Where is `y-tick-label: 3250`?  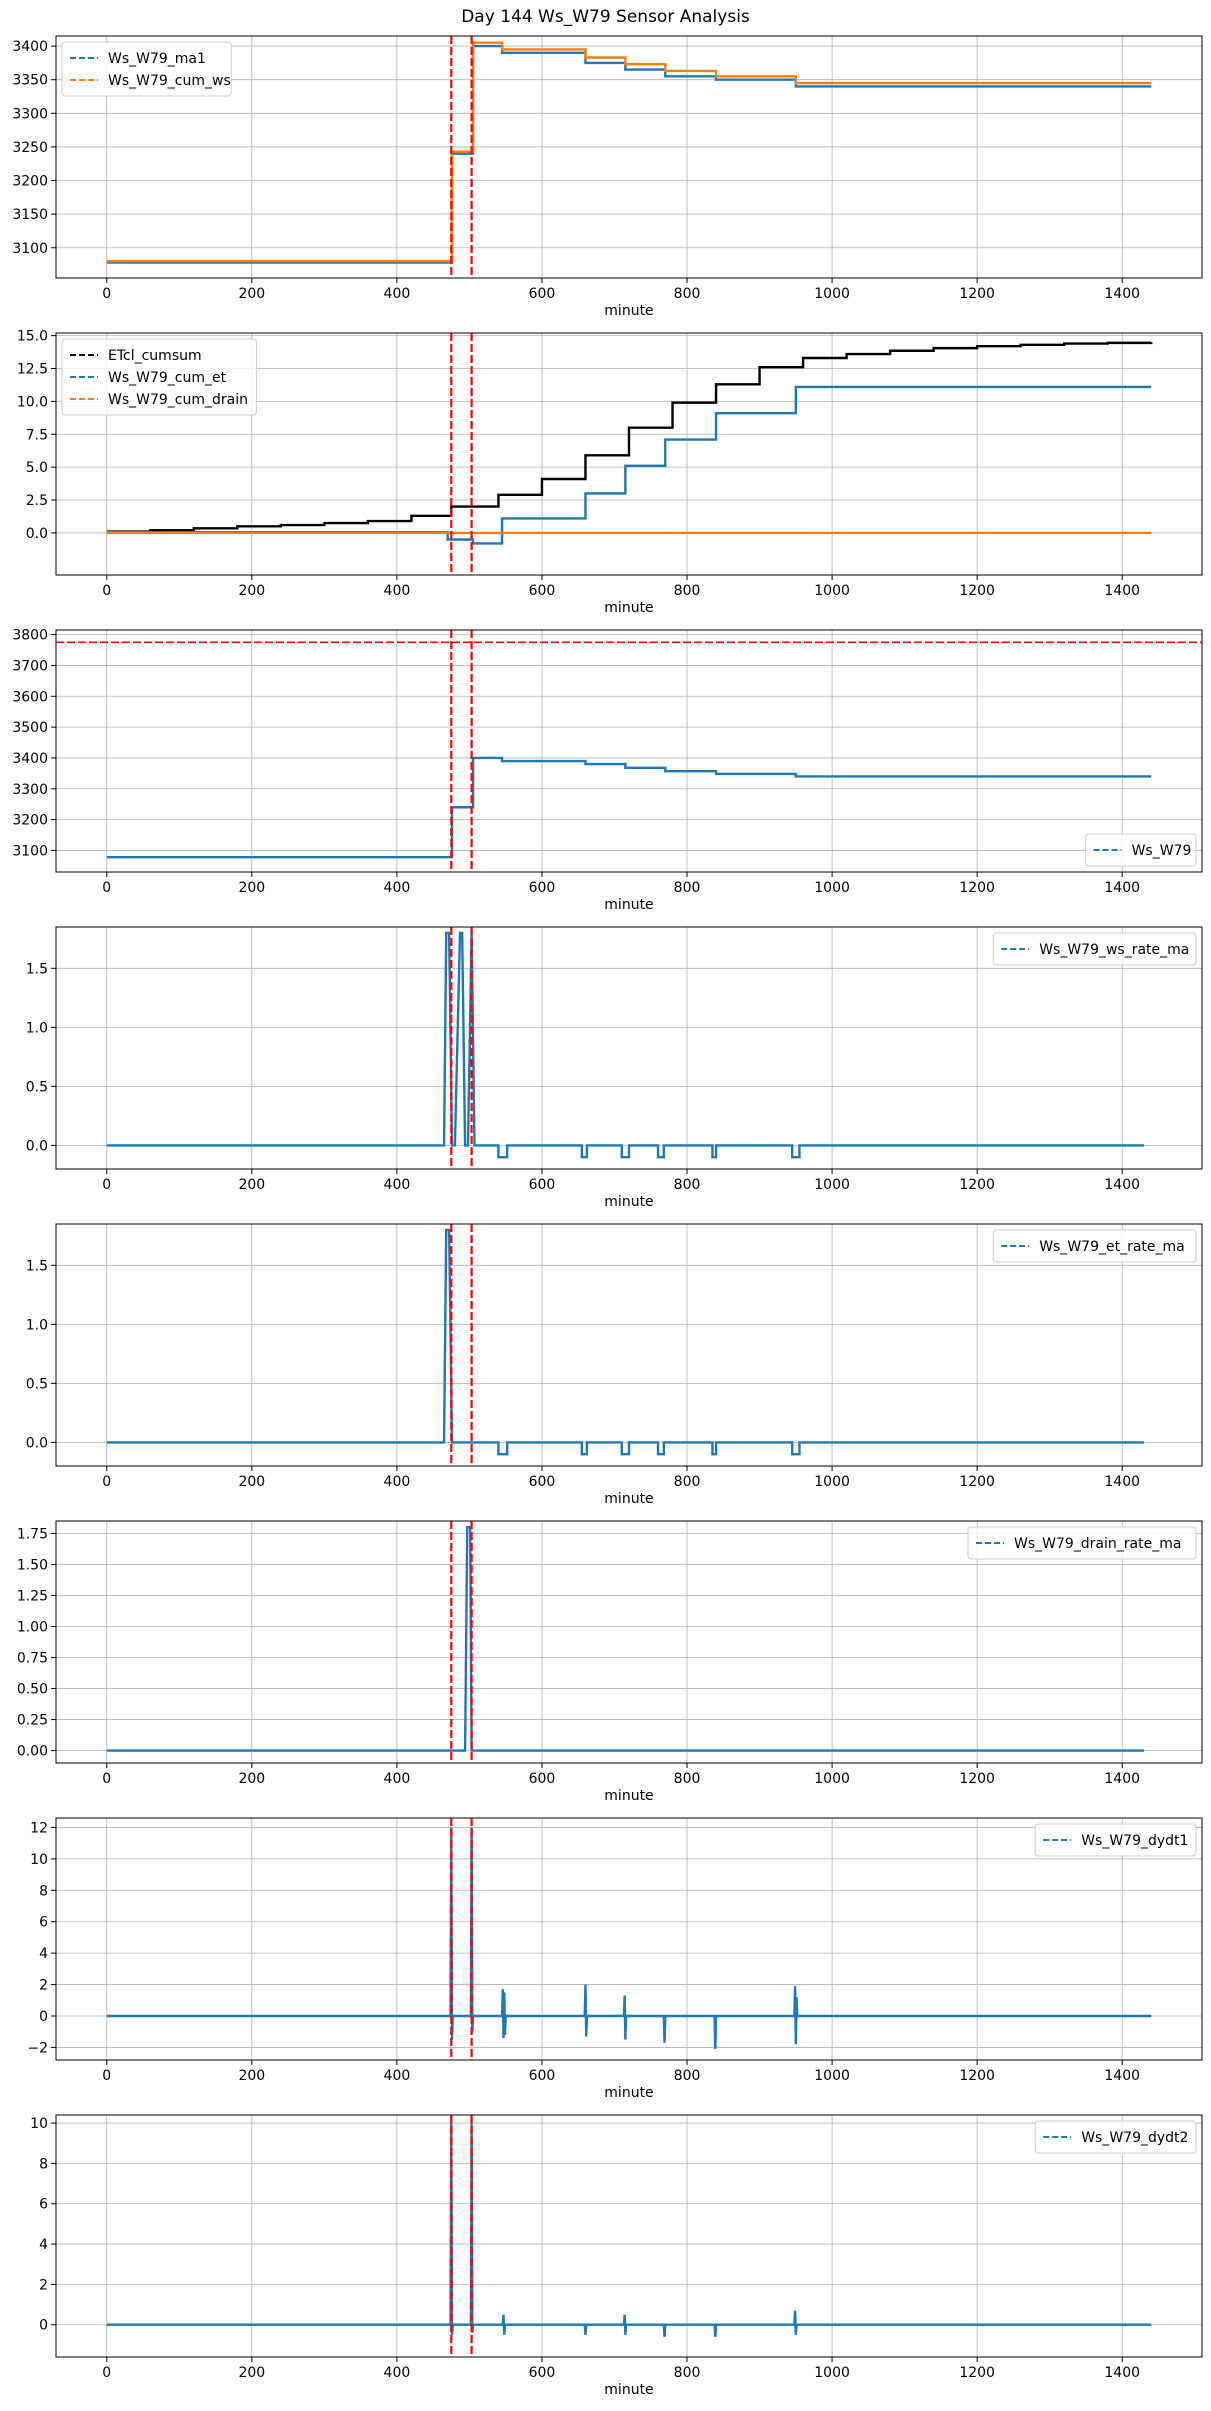 y-tick-label: 3250 is located at coordinates (30, 148).